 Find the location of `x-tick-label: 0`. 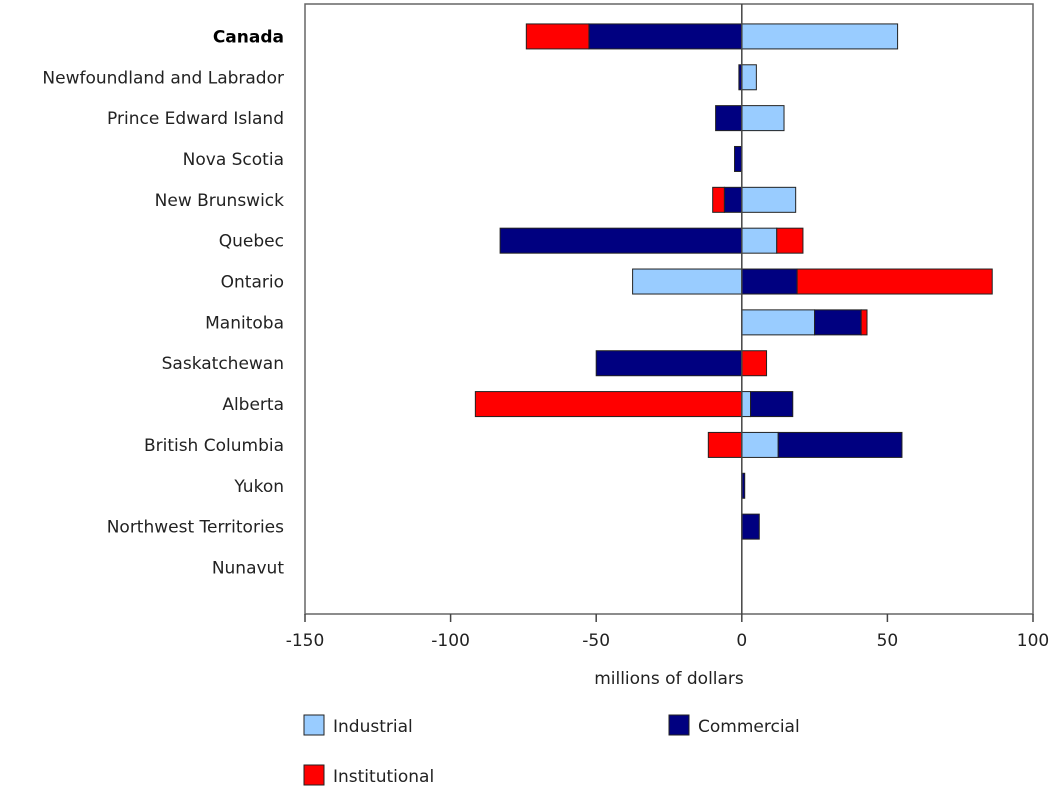

x-tick-label: 0 is located at coordinates (741, 641).